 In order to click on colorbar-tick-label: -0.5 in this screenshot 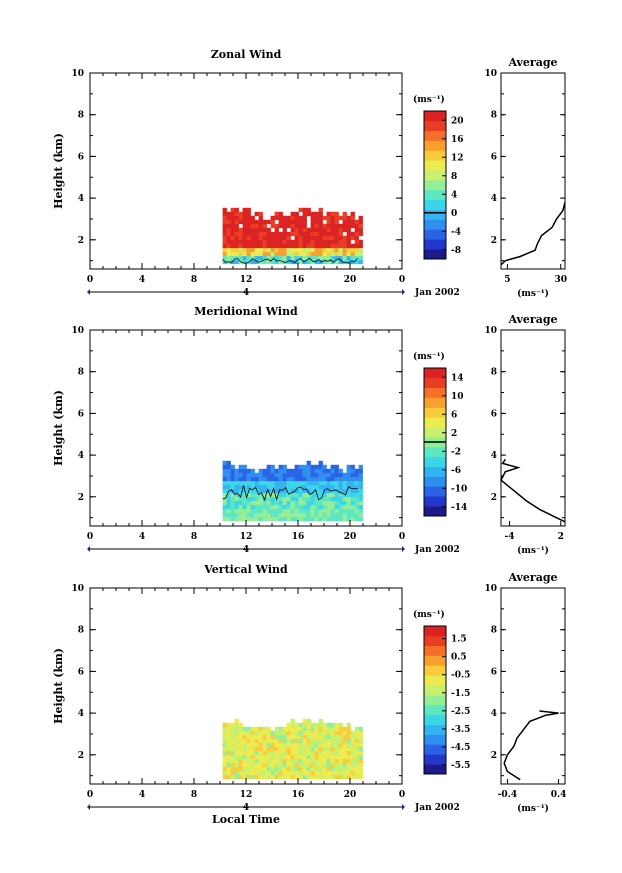, I will do `click(460, 676)`.